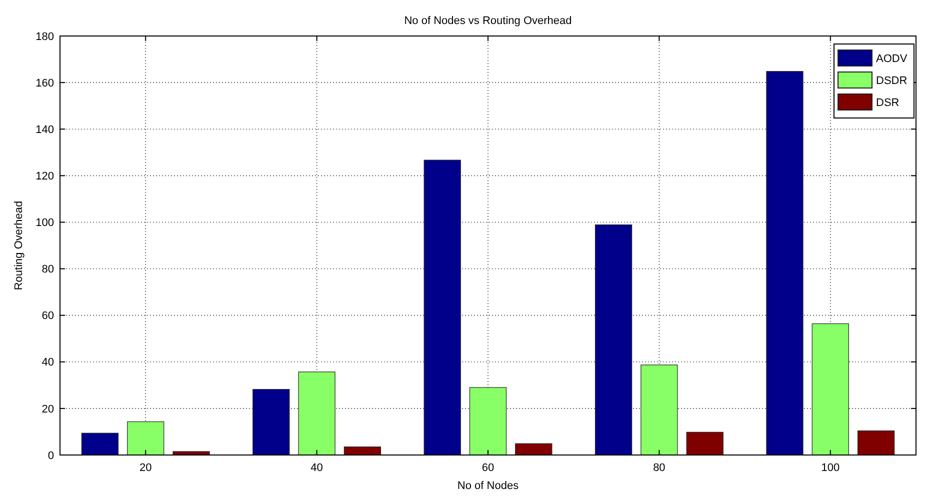 Image resolution: width=928 pixels, height=503 pixels. What do you see at coordinates (830, 468) in the screenshot?
I see `x-tick-label: 100` at bounding box center [830, 468].